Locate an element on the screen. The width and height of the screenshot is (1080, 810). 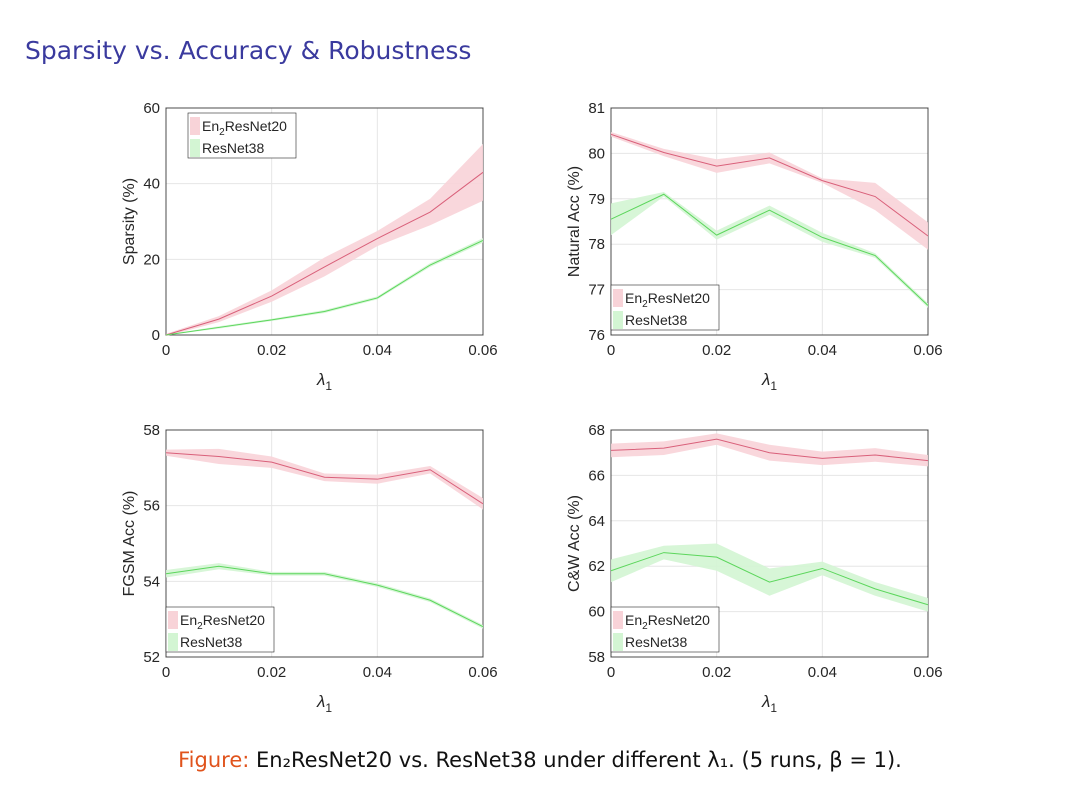
y-axis-label: Natural Acc (%) is located at coordinates (574, 221).